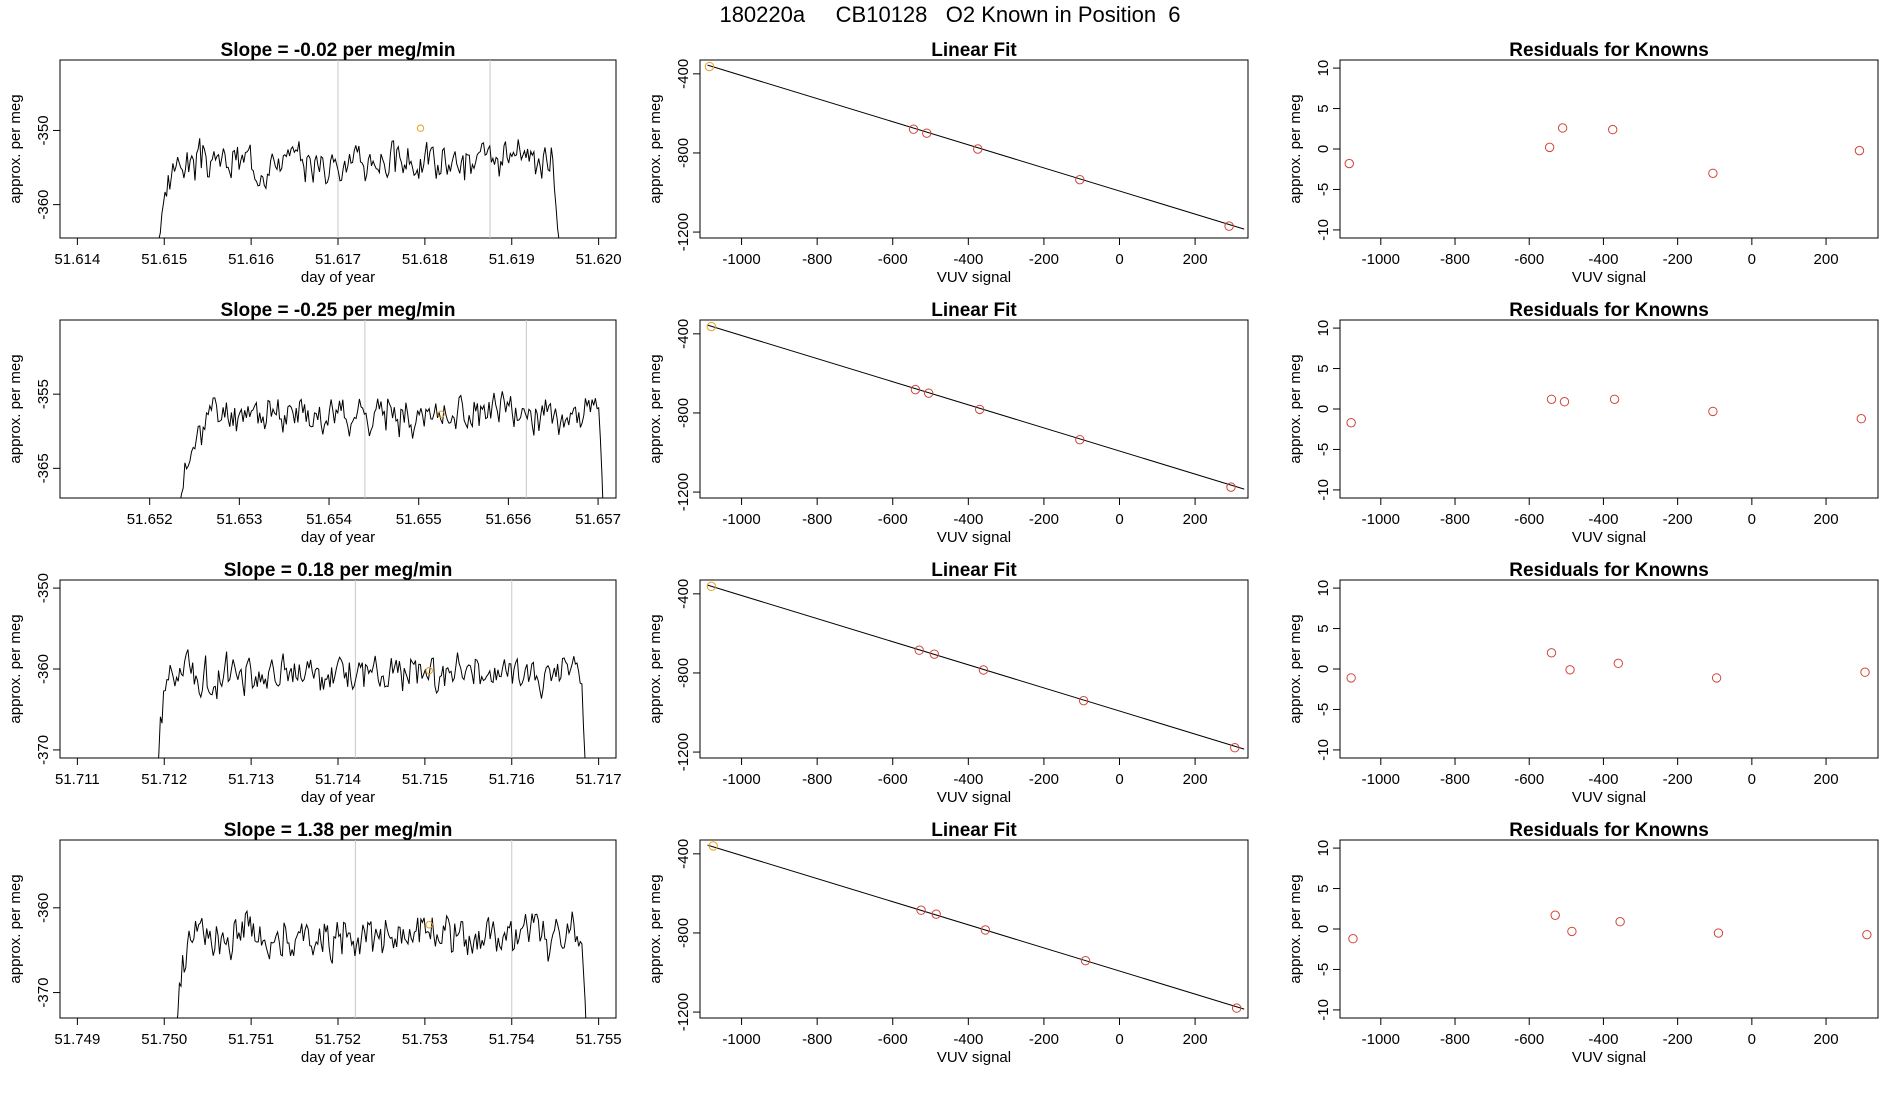  What do you see at coordinates (599, 779) in the screenshot?
I see `x-tick-label: 51.717` at bounding box center [599, 779].